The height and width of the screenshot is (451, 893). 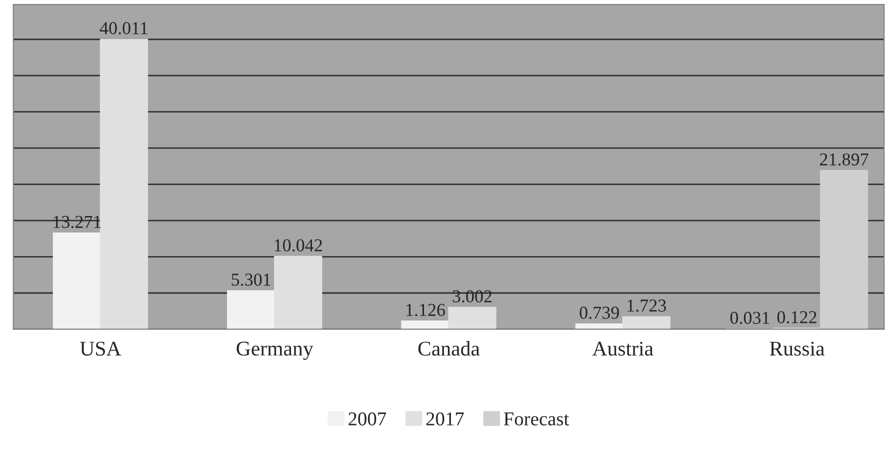 What do you see at coordinates (367, 419) in the screenshot?
I see `legend-label: 2007` at bounding box center [367, 419].